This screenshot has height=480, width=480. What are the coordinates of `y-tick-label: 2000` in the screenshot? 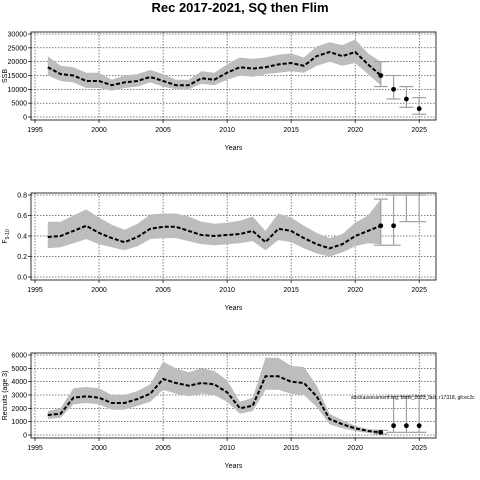 It's located at (19, 409).